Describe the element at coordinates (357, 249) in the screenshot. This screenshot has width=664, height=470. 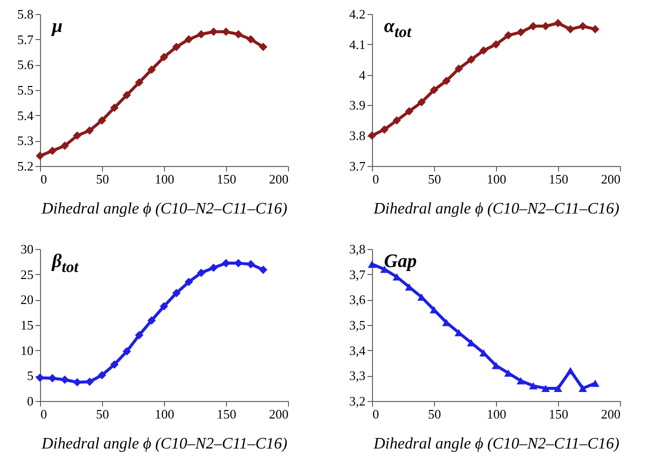
I see `y-tick-label: 3,8` at that location.